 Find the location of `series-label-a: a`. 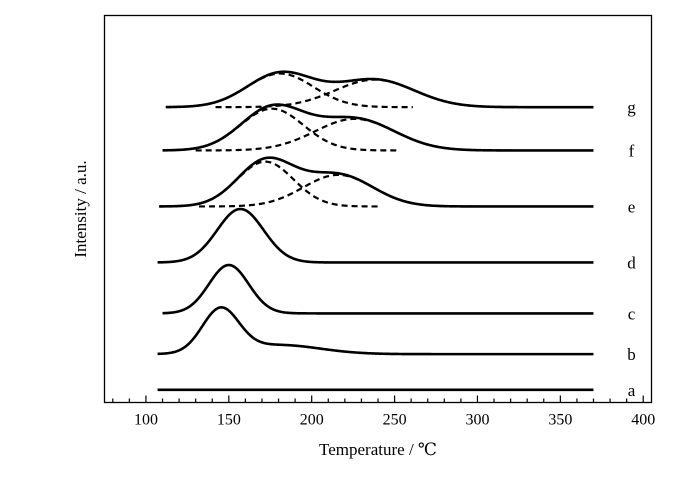

series-label-a: a is located at coordinates (632, 390).